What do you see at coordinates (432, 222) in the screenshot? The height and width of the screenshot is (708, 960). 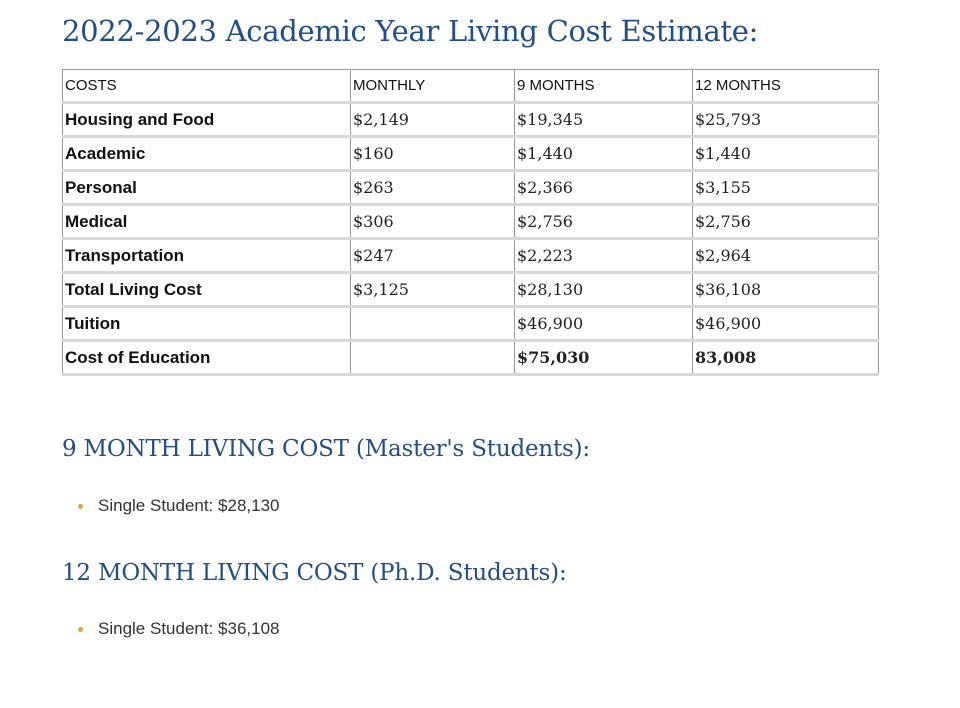 I see `monthly-value: $306` at bounding box center [432, 222].